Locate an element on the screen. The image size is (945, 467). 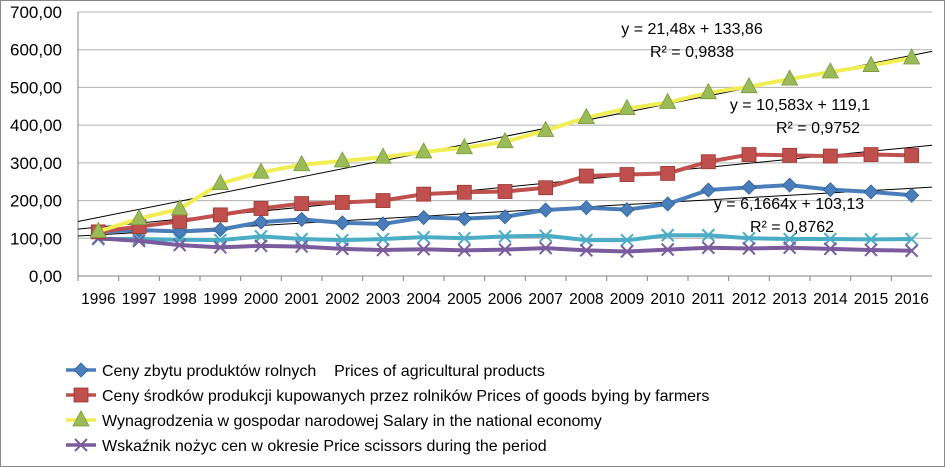
x-tick-label: 2000 is located at coordinates (261, 299).